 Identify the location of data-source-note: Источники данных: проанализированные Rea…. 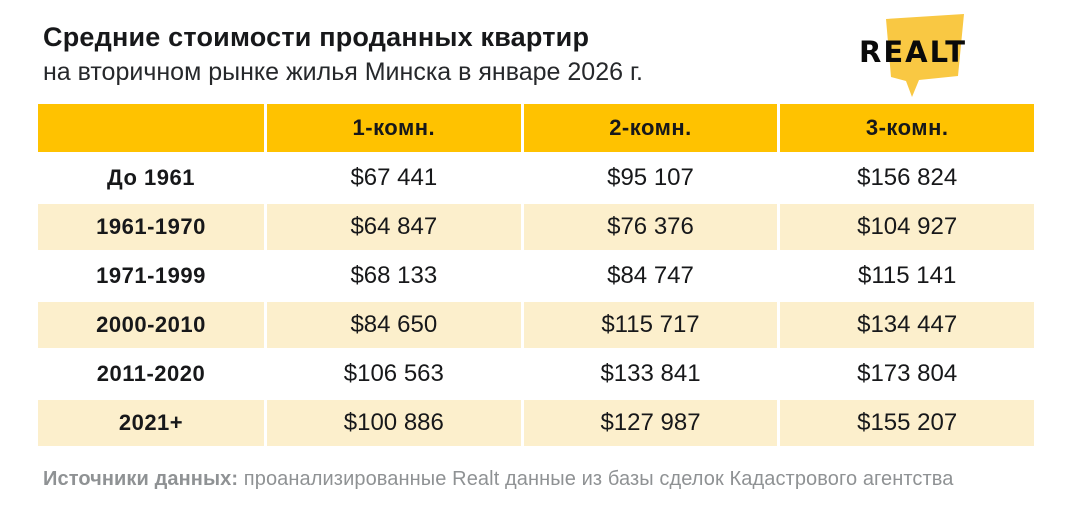
(541, 479).